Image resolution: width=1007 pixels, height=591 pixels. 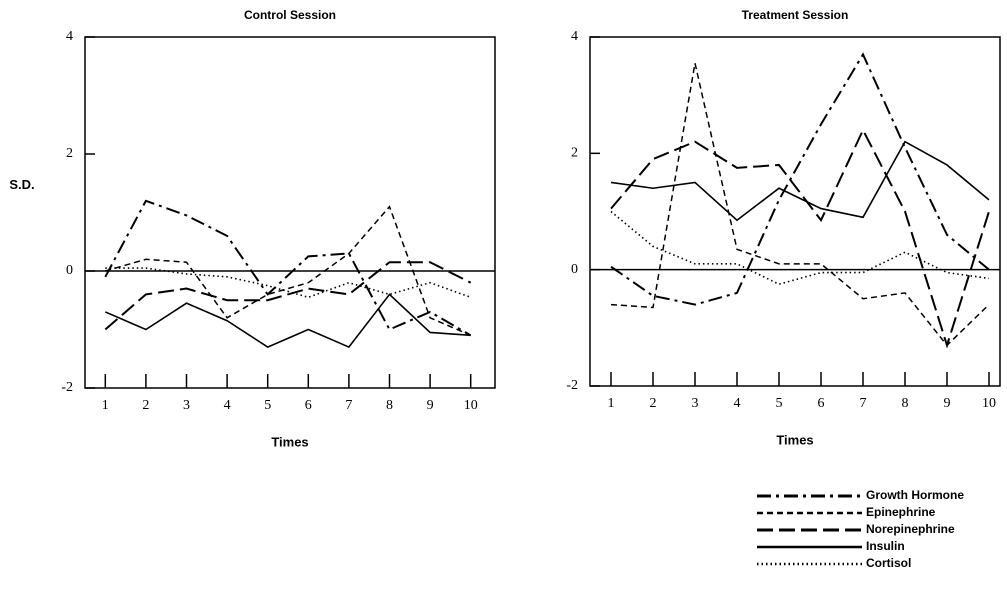 I want to click on chart-title: Treatment Session, so click(x=795, y=15).